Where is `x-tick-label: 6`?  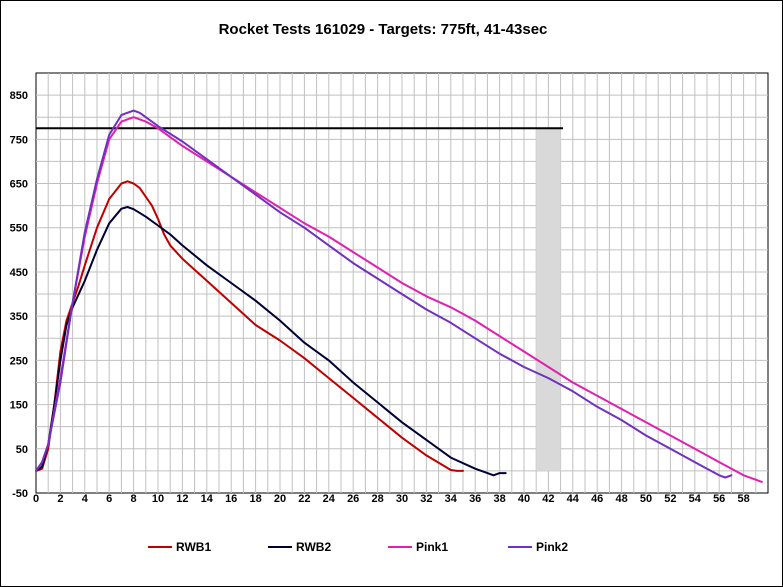
x-tick-label: 6 is located at coordinates (109, 499).